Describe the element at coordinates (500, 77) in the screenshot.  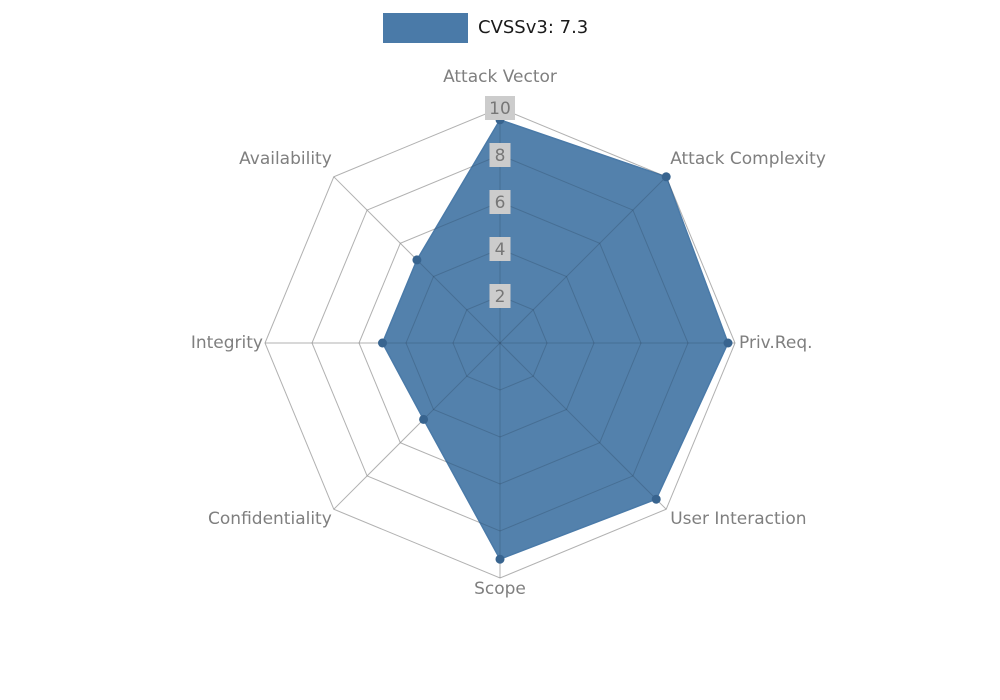
I see `axis-label: Attack Vector` at that location.